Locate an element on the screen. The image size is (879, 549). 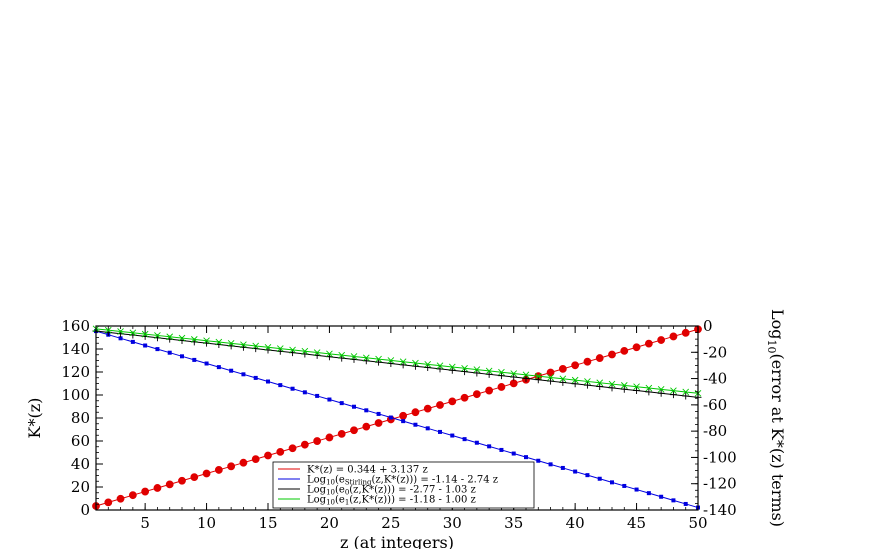
y-right-tick-label: -80 is located at coordinates (715, 431).